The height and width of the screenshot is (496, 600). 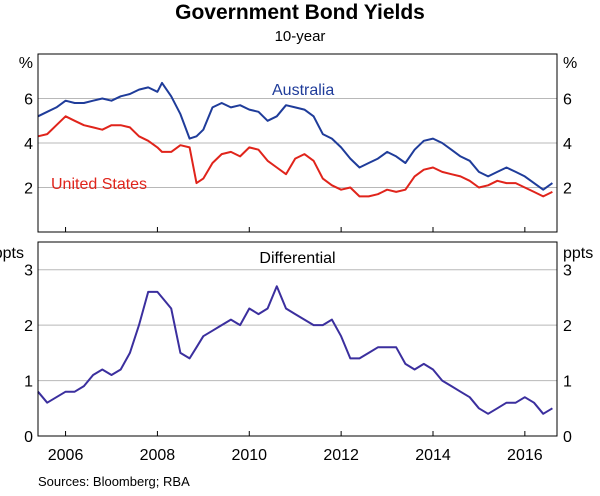 I want to click on y-tick-label-left: 0, so click(x=28, y=437).